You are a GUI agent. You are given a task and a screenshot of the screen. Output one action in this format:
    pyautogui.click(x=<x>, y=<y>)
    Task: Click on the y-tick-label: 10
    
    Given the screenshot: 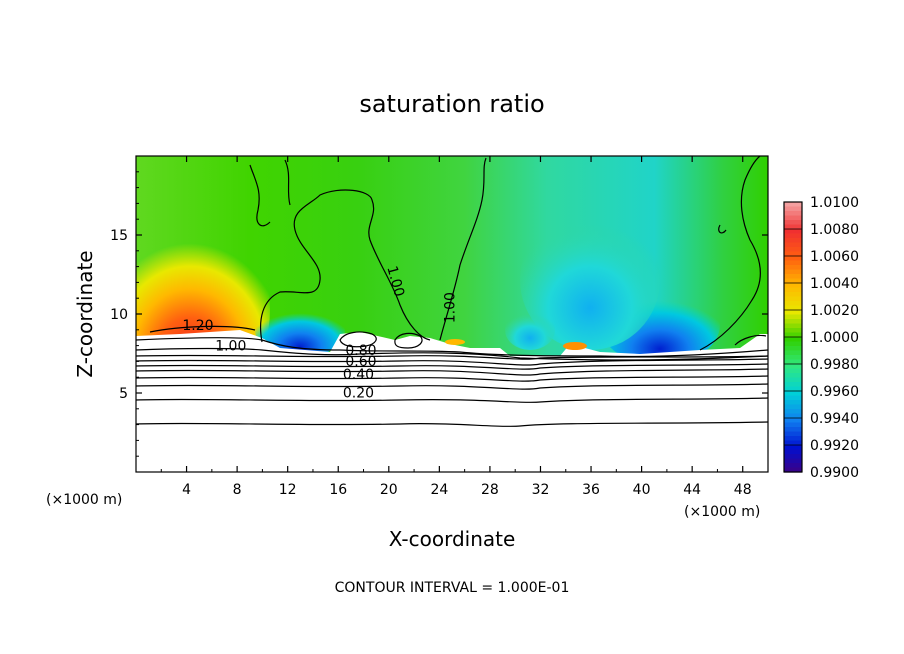 What is the action you would take?
    pyautogui.click(x=119, y=315)
    